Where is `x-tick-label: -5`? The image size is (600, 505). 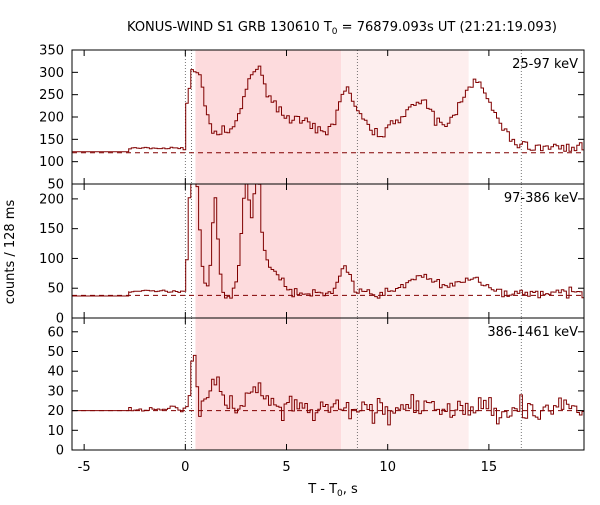
x-tick-label: -5 is located at coordinates (84, 467).